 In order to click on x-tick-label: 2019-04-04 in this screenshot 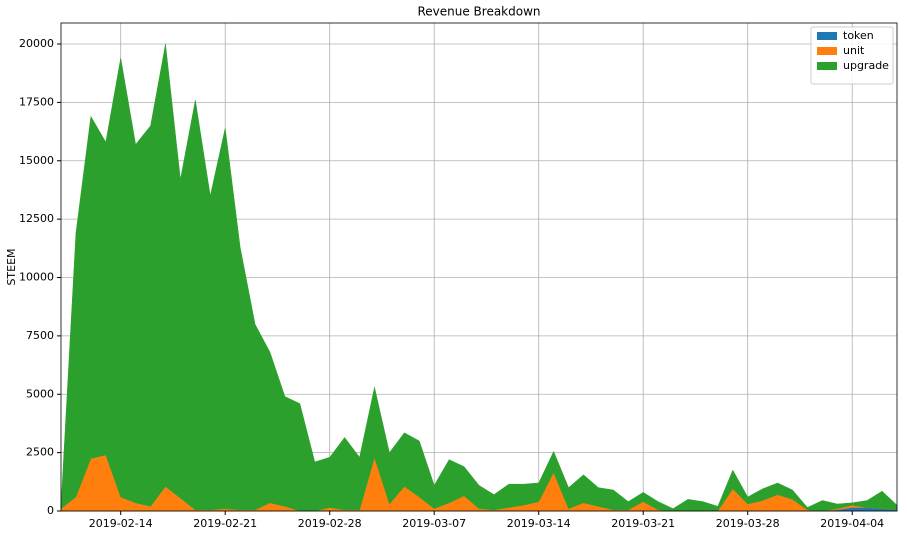, I will do `click(852, 523)`.